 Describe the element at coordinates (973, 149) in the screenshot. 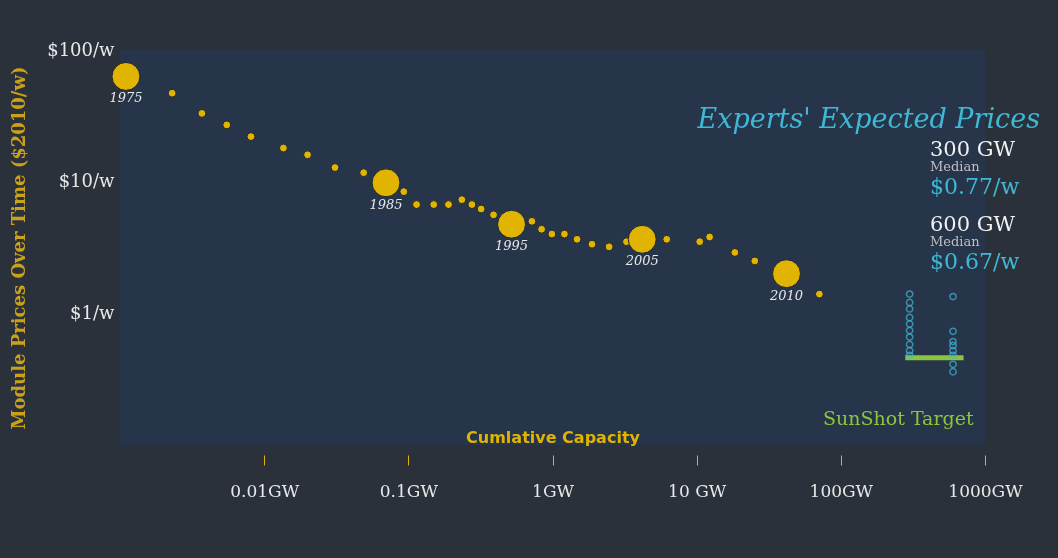

I see `annotation: 300 GW` at that location.